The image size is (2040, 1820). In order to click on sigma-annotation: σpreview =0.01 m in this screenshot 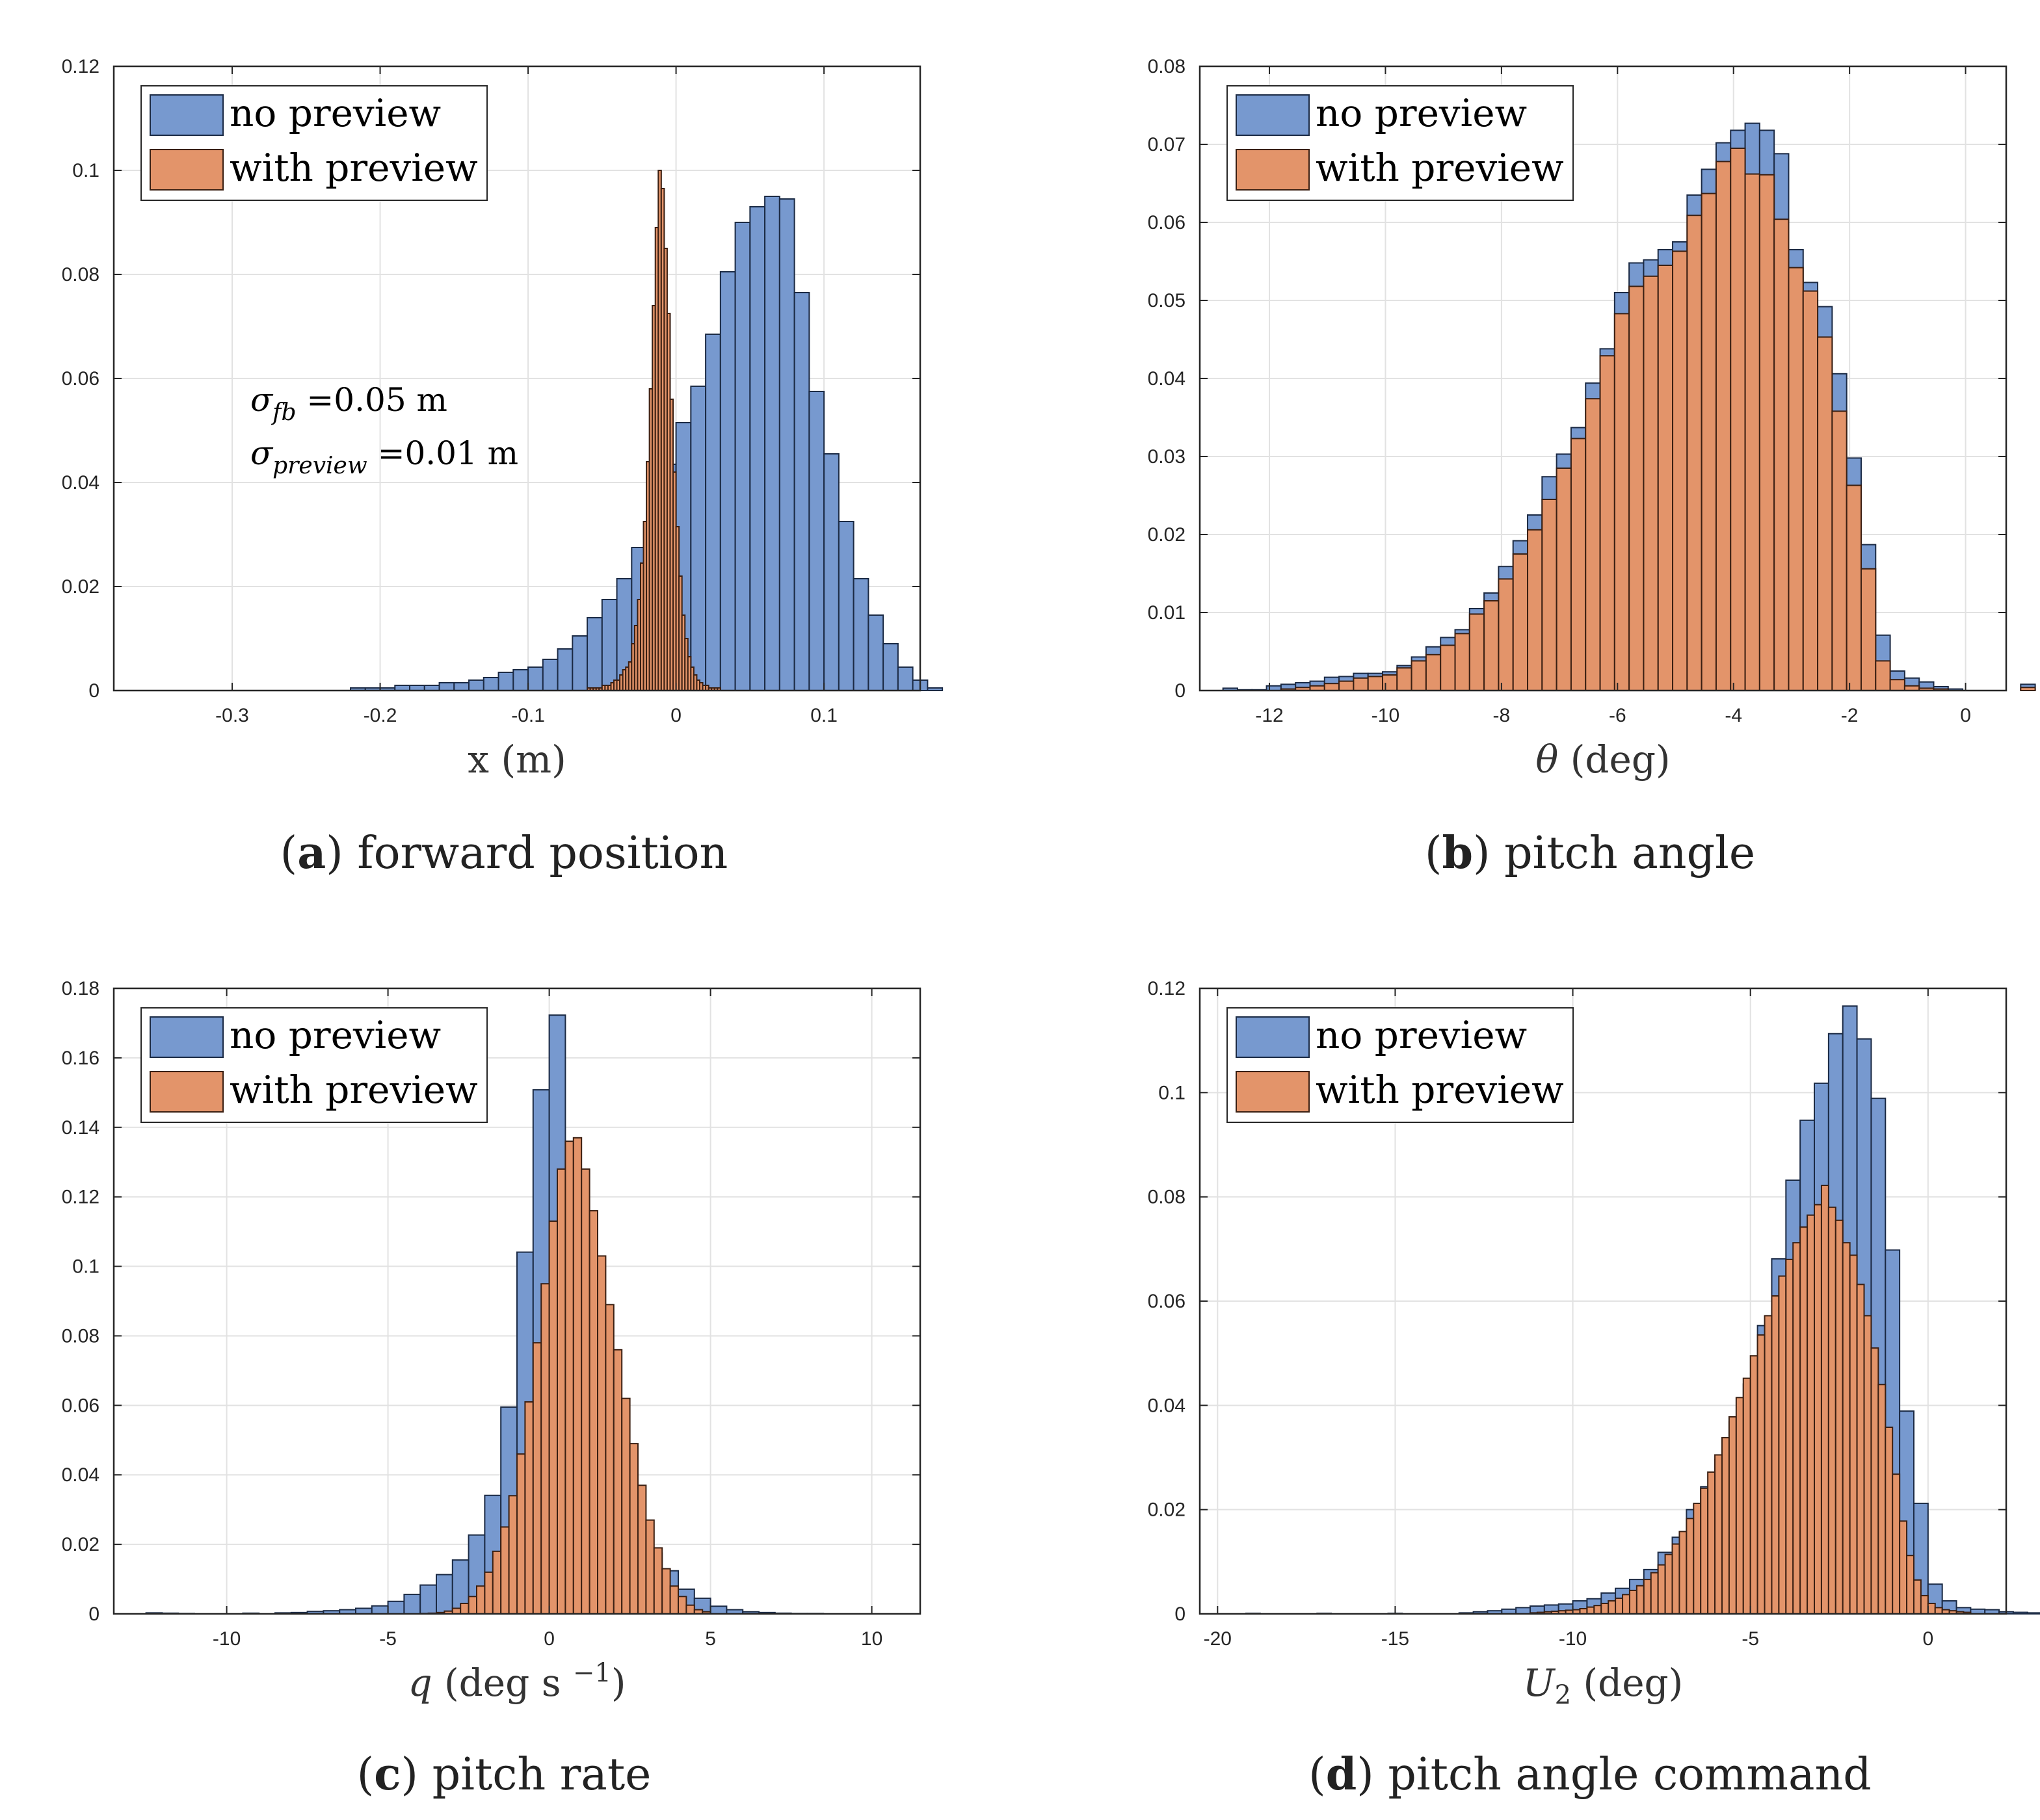, I will do `click(384, 457)`.